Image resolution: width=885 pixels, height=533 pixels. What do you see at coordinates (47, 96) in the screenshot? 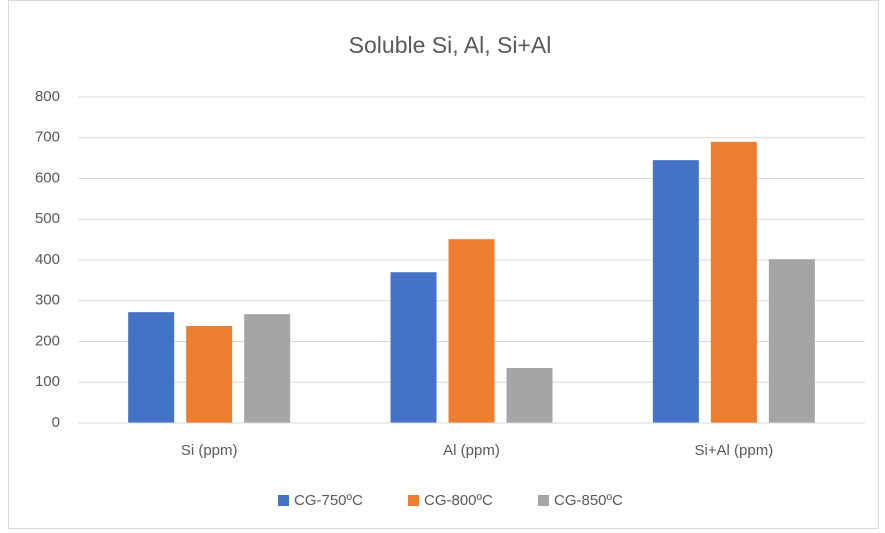
I see `y-tick-label: 800` at bounding box center [47, 96].